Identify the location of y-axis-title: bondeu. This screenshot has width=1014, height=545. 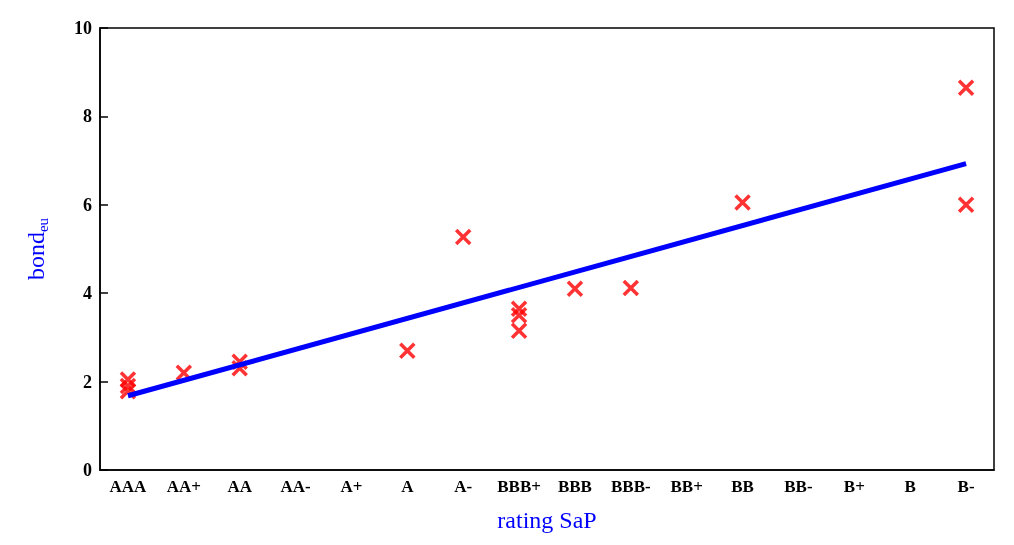
(36, 249).